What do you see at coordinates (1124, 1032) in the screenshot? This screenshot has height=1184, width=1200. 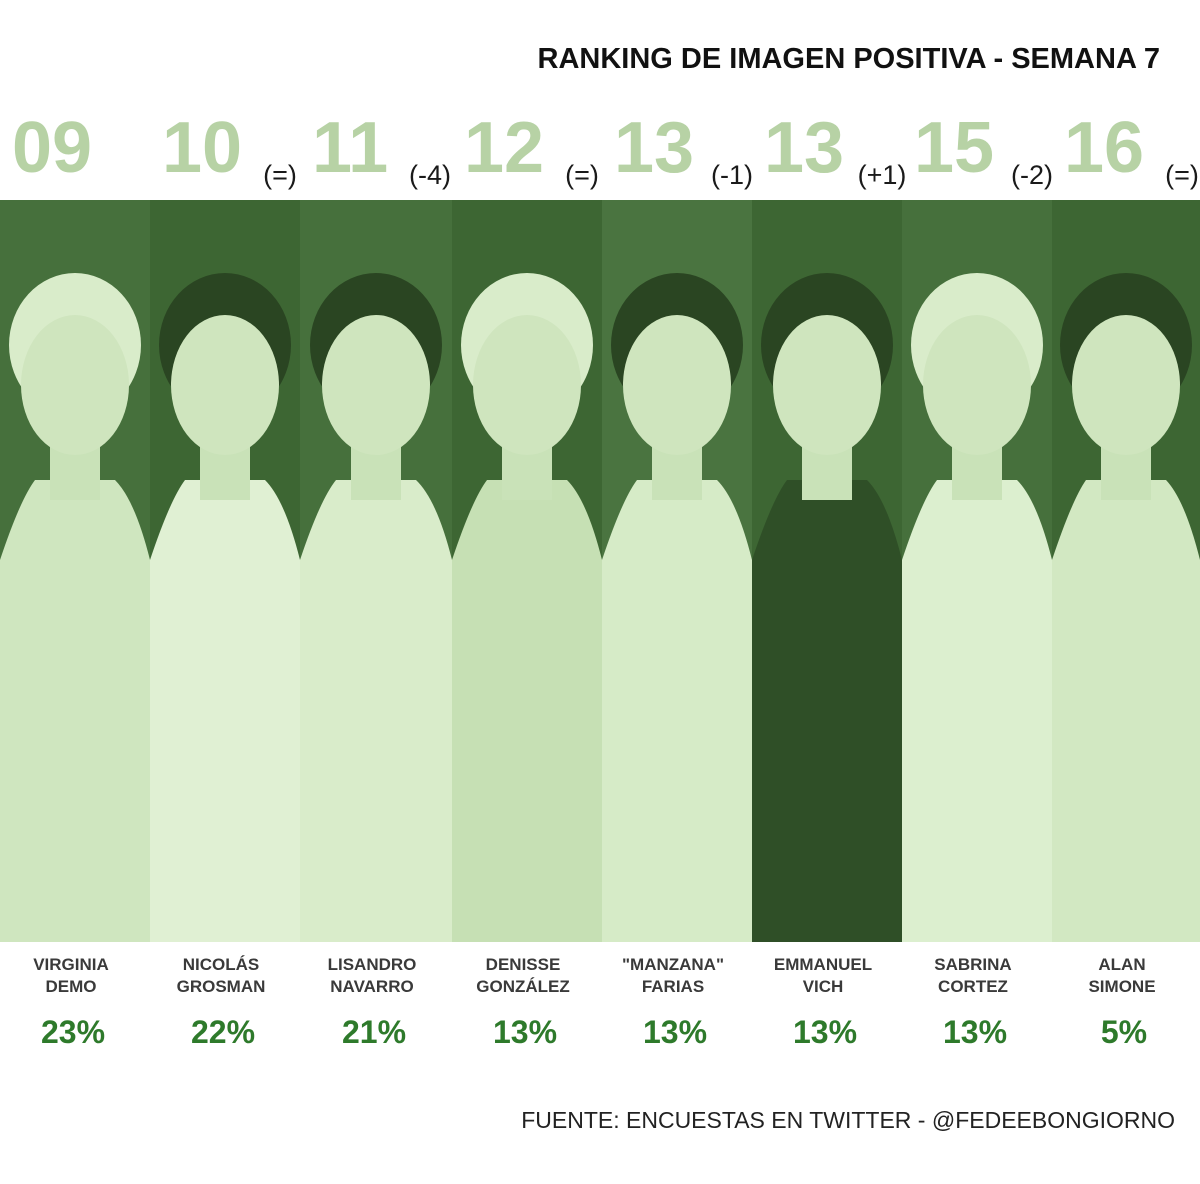 I see `percent: 5%` at bounding box center [1124, 1032].